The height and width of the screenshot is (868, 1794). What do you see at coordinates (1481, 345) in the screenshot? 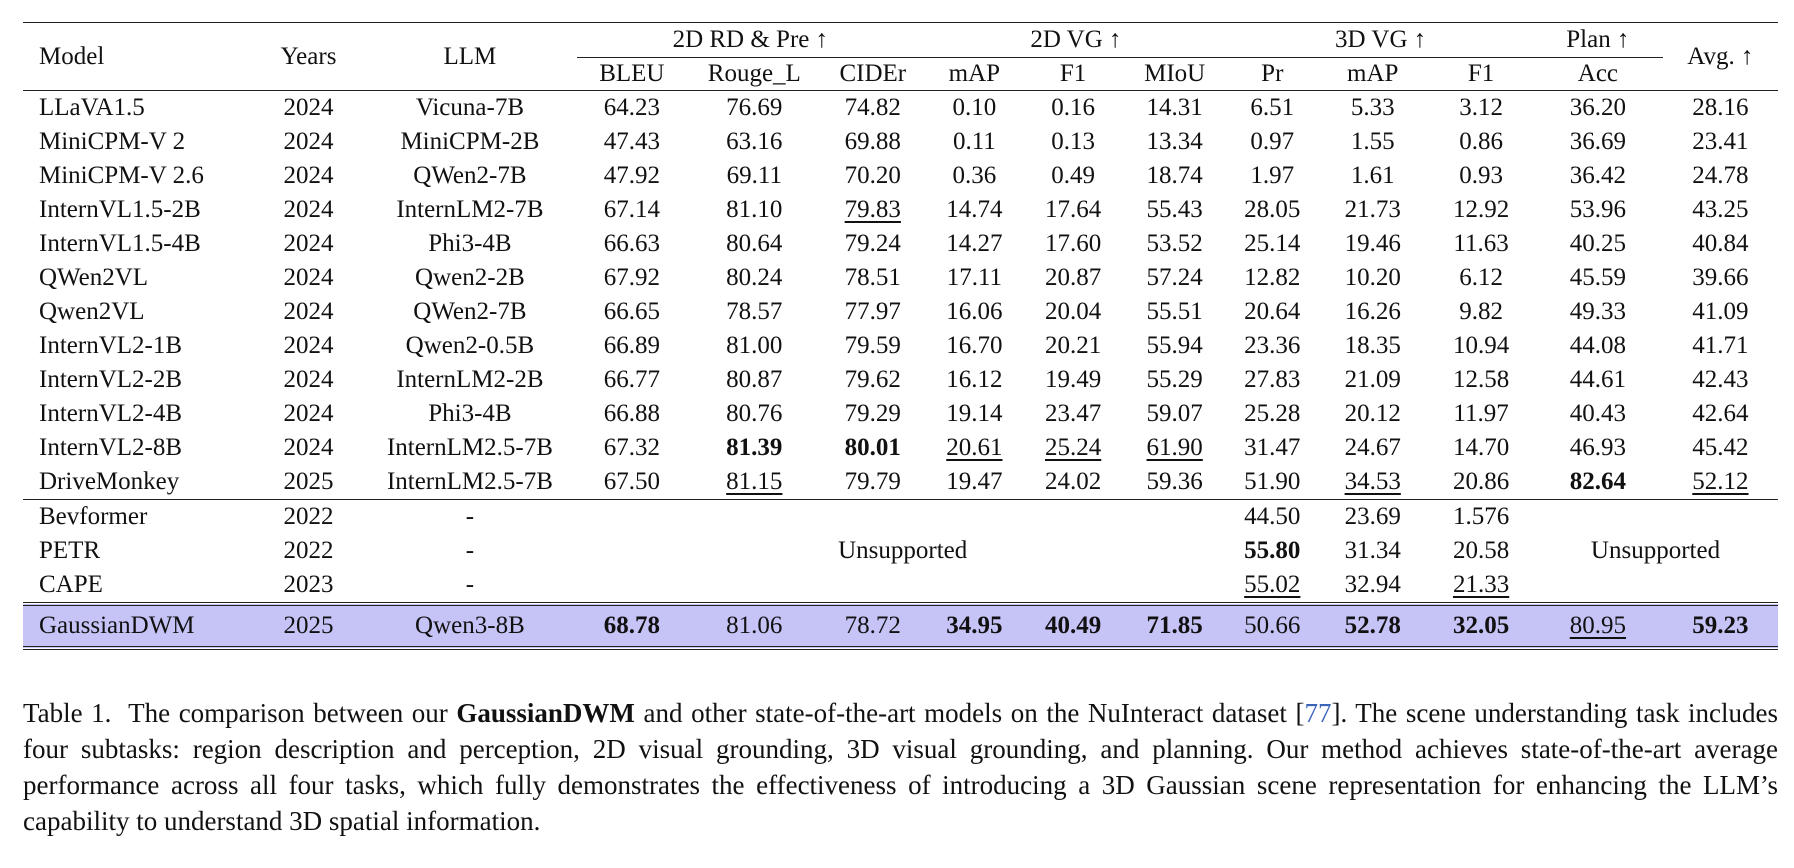
I see `cell-3d-f1: 10.94` at bounding box center [1481, 345].